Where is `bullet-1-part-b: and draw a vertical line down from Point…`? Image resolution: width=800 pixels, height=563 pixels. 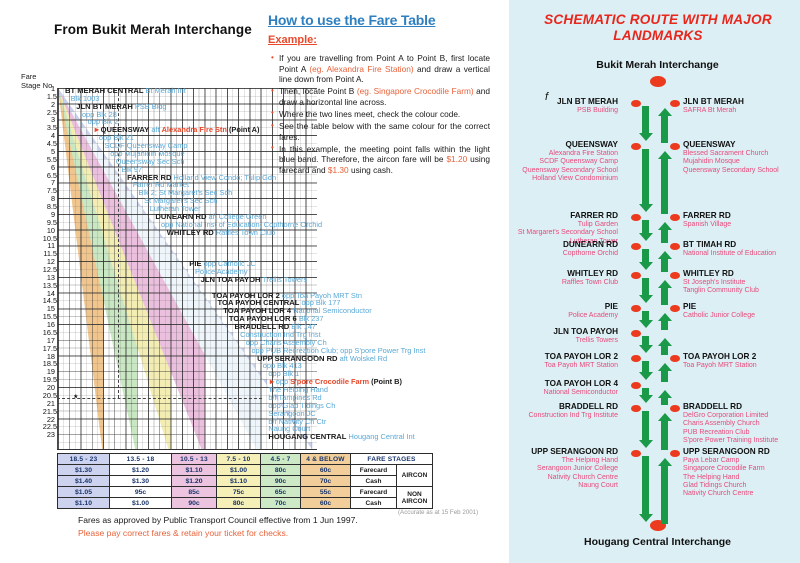
bullet-1-part-b: and draw a vertical line down from Point… is located at coordinates (385, 74).